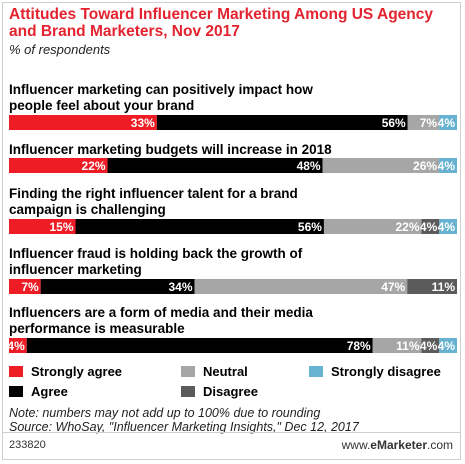 This screenshot has height=464, width=465. Describe the element at coordinates (356, 445) in the screenshot. I see `brand-prefix: www.` at that location.